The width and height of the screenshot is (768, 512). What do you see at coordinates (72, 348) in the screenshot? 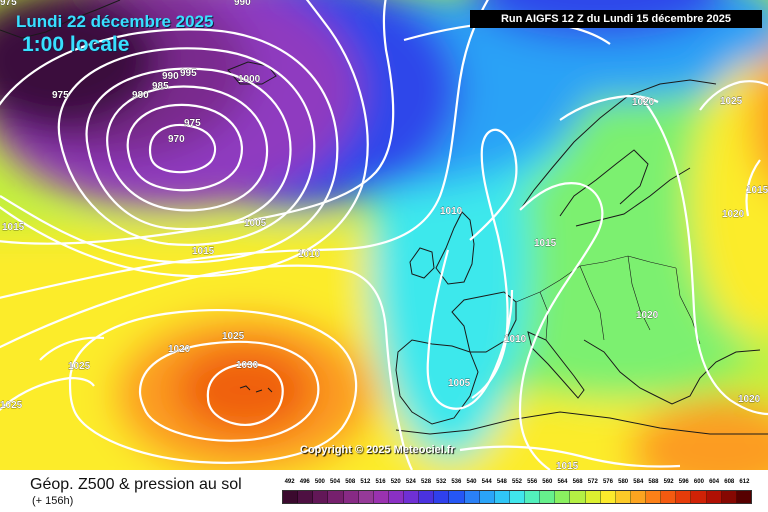
I see `isobar-1020-west` at bounding box center [72, 348].